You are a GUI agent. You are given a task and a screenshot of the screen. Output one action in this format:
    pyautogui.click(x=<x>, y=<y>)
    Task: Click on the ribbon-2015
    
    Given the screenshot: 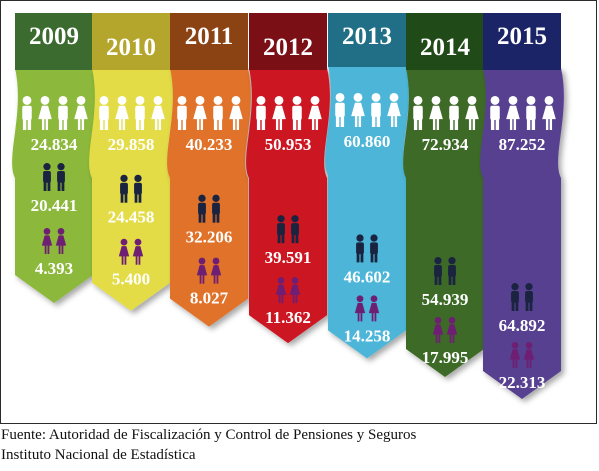 What is the action you would take?
    pyautogui.click(x=522, y=233)
    